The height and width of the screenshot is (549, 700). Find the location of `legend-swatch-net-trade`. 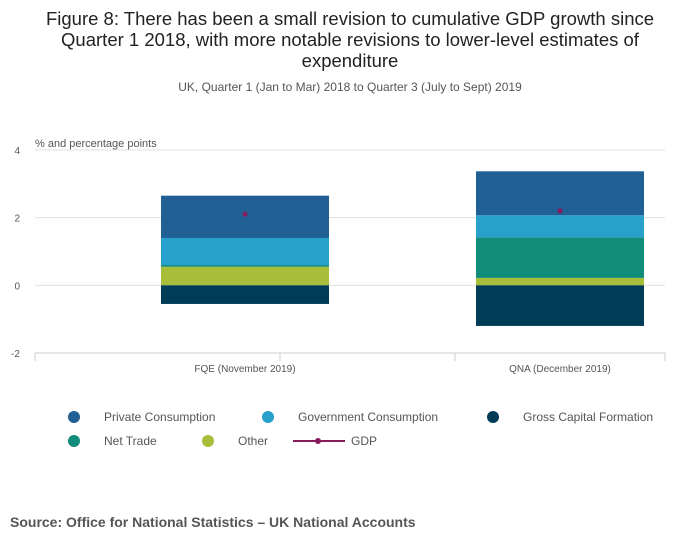

legend-swatch-net-trade is located at coordinates (74, 441).